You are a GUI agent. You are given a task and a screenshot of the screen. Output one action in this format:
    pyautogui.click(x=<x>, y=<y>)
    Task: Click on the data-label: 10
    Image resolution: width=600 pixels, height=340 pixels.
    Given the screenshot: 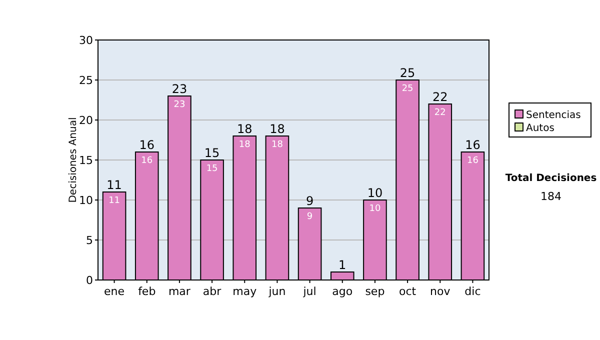 What is the action you would take?
    pyautogui.click(x=375, y=209)
    